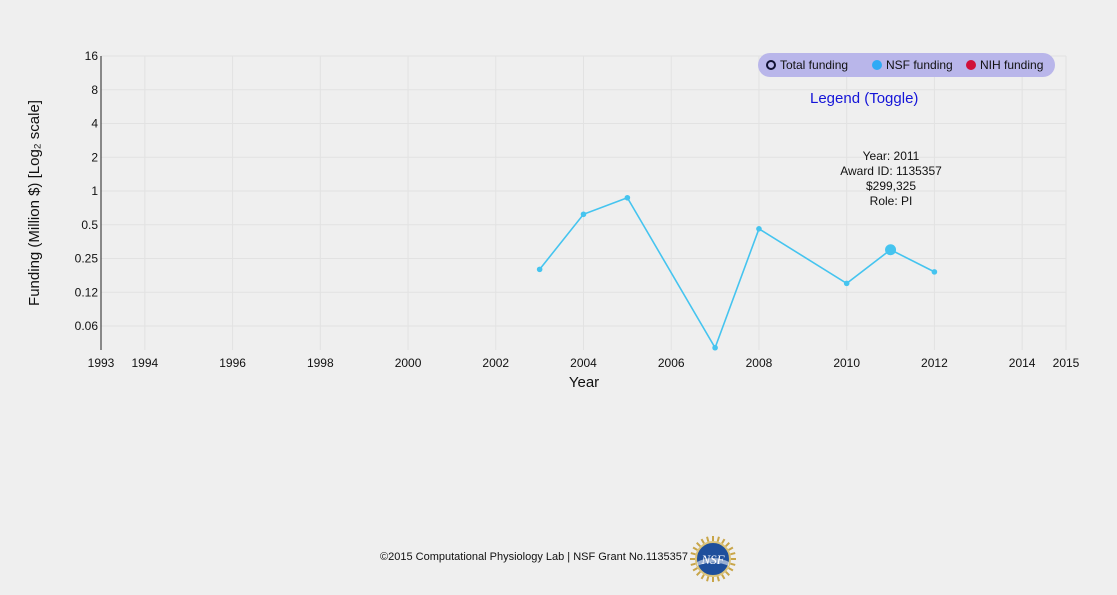 The image size is (1117, 595). I want to click on x-tick-label: 2012, so click(934, 363).